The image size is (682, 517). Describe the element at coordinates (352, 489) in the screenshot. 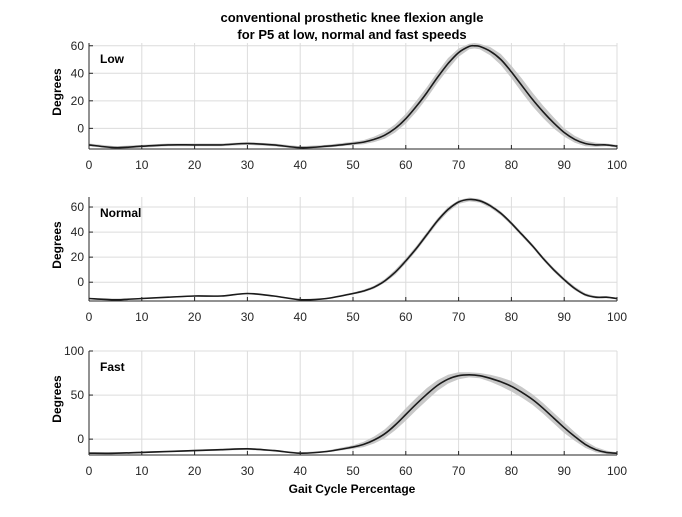

I see `x-axis-label: Gait Cycle Percentage` at that location.